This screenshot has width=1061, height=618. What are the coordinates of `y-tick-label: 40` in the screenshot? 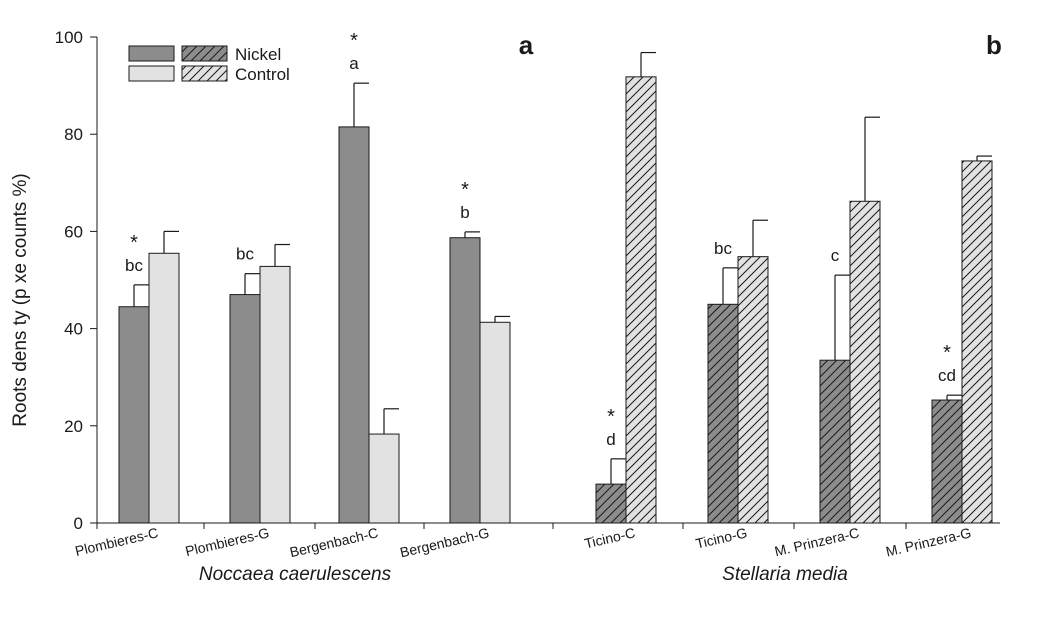 It's located at (73, 329).